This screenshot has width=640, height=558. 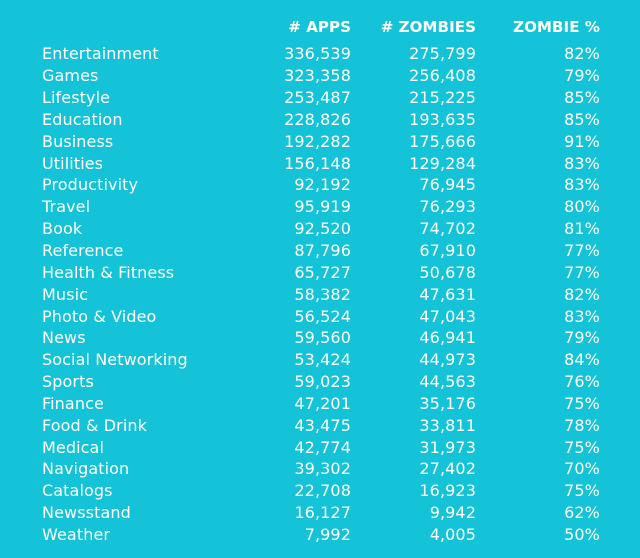 I want to click on table-row: Entertainment 336,539 275,799 82%, so click(x=321, y=54).